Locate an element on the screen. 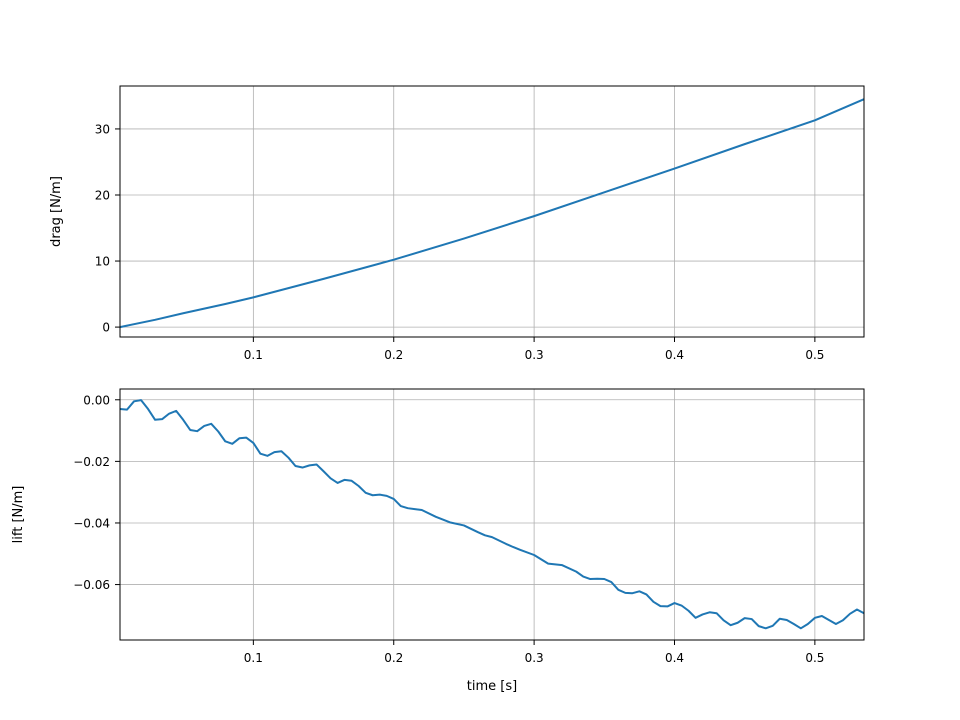  y-tick-label: 0.00 is located at coordinates (96, 400).